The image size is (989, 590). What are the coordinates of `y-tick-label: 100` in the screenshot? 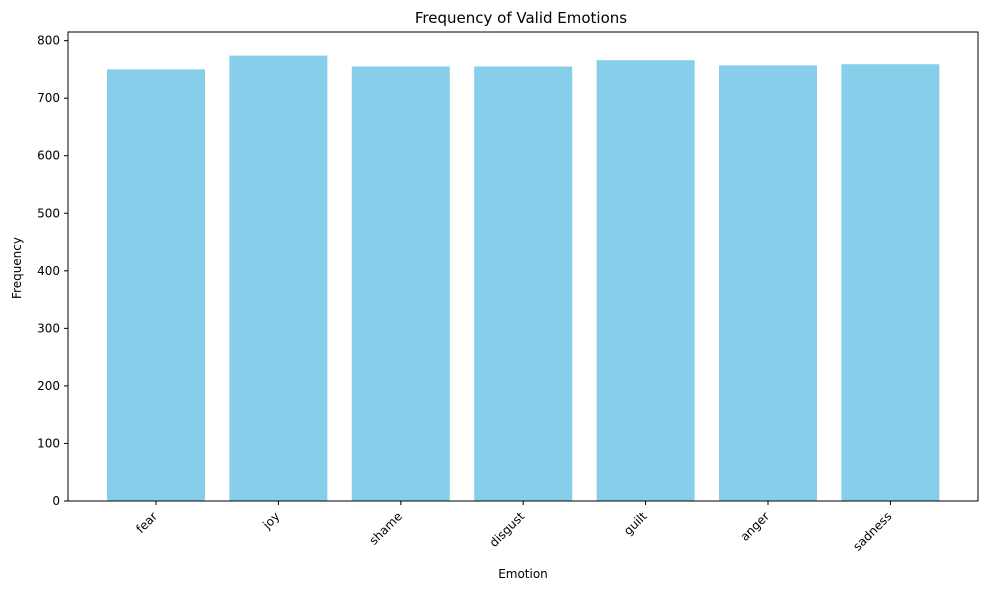 It's located at (48, 443).